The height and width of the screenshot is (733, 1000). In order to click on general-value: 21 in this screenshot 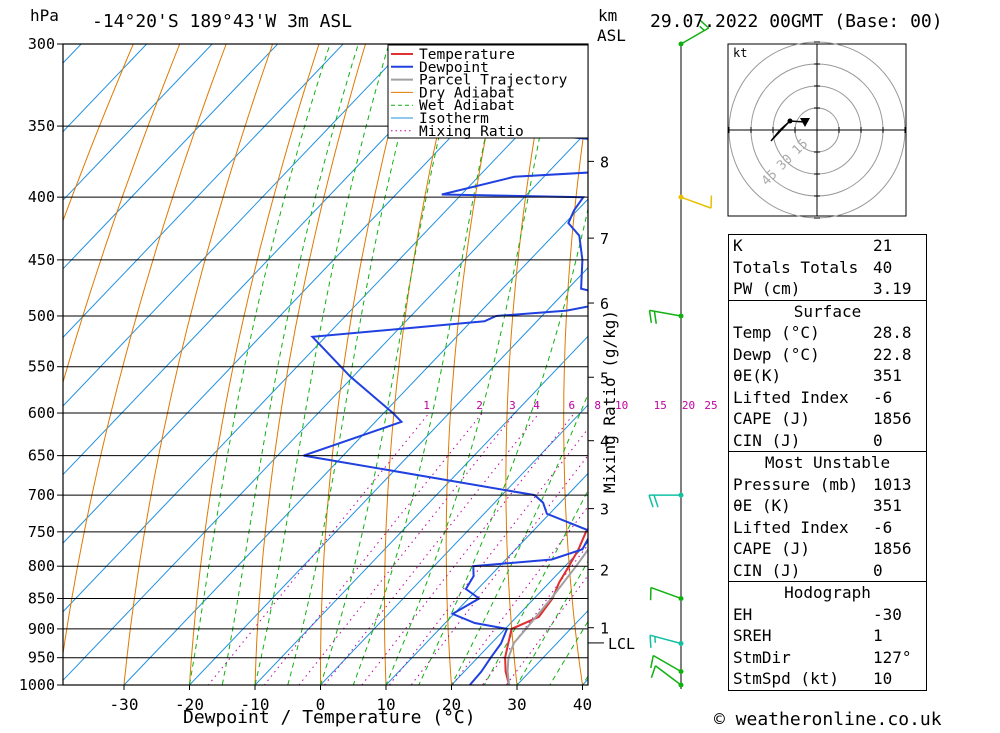, I will do `click(883, 245)`.